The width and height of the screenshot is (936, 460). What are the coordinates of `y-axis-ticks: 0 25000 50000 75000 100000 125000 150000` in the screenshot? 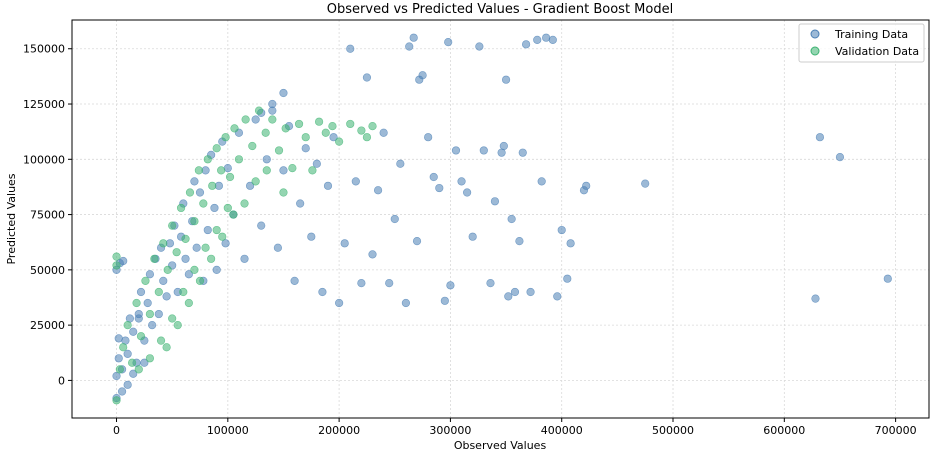 It's located at (47, 215).